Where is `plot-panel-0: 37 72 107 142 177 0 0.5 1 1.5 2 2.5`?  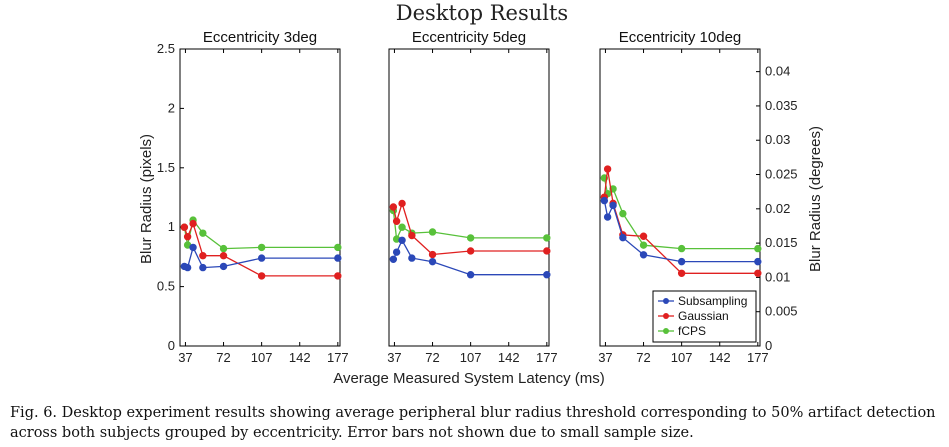 plot-panel-0: 37 72 107 142 177 0 0.5 1 1.5 2 2.5 is located at coordinates (253, 203).